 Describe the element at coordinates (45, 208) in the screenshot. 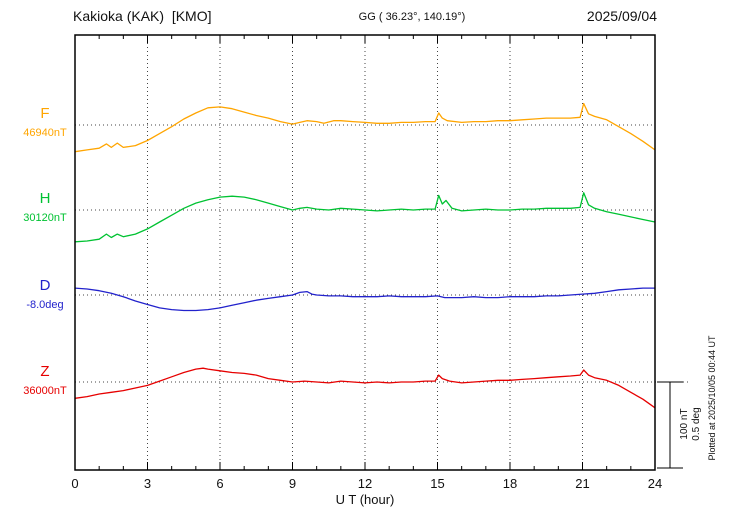

I see `trace-label-H: H 30120nT` at that location.